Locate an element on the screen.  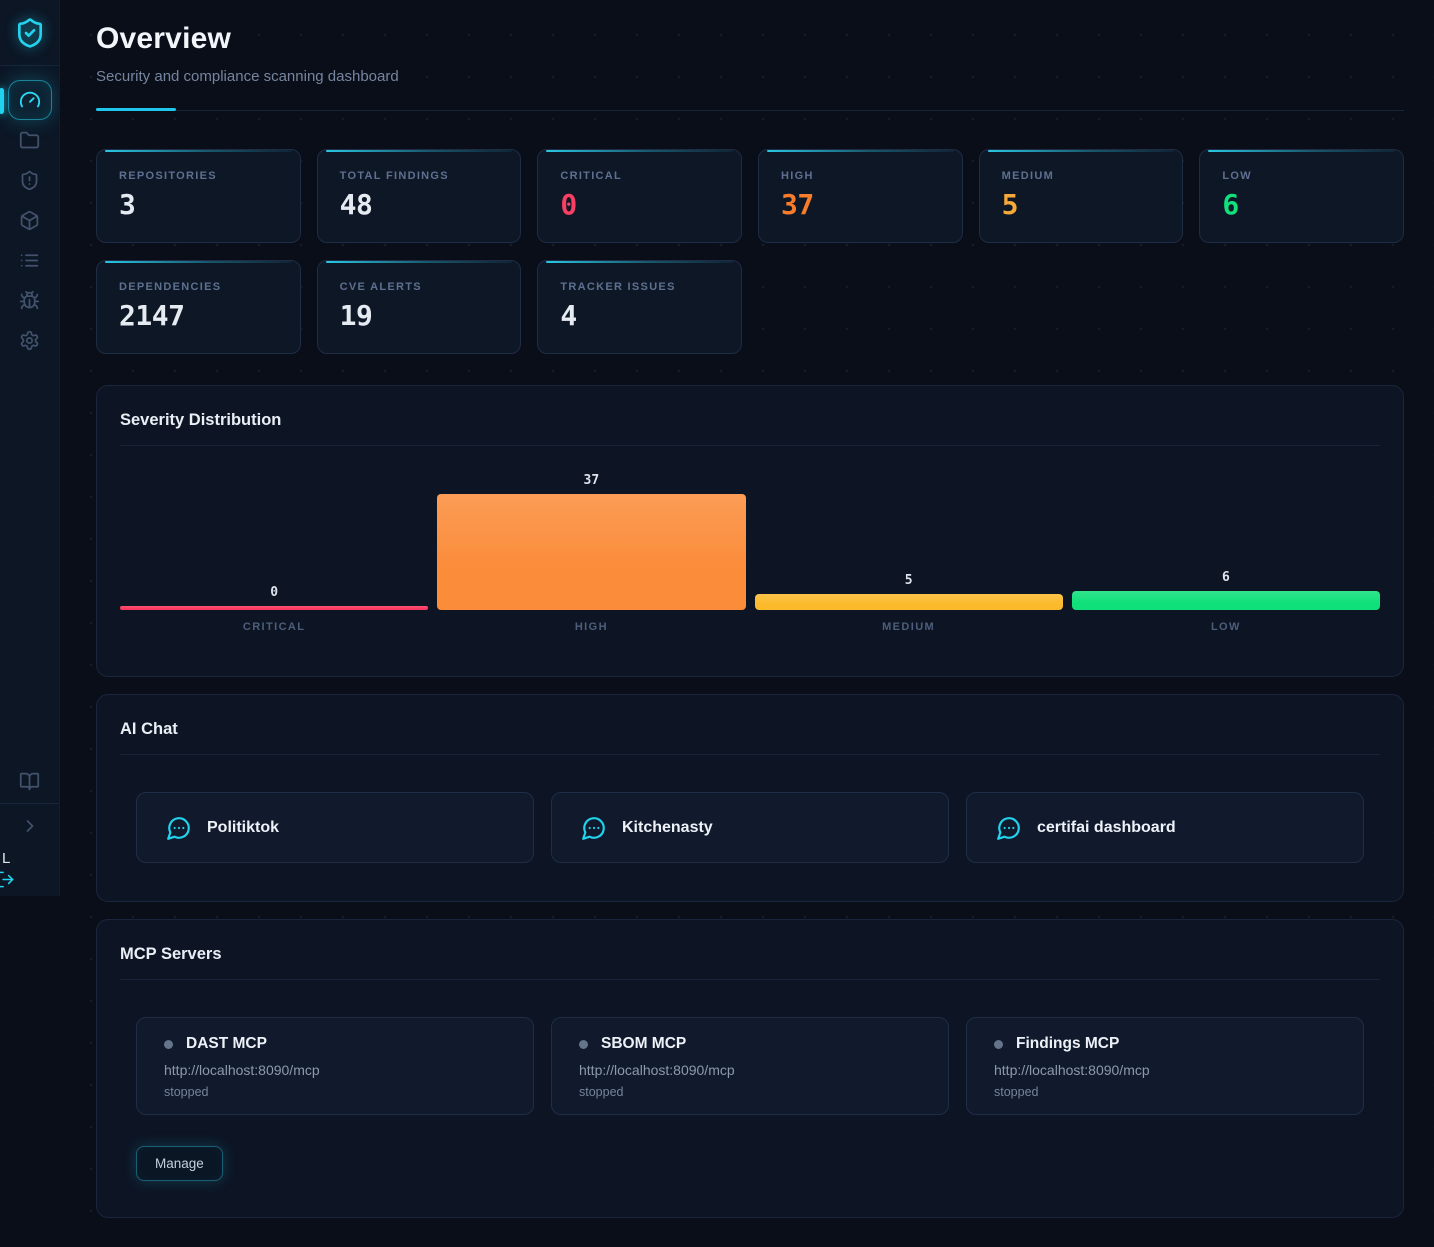
chart-column: 6 LOW is located at coordinates (1225, 602).